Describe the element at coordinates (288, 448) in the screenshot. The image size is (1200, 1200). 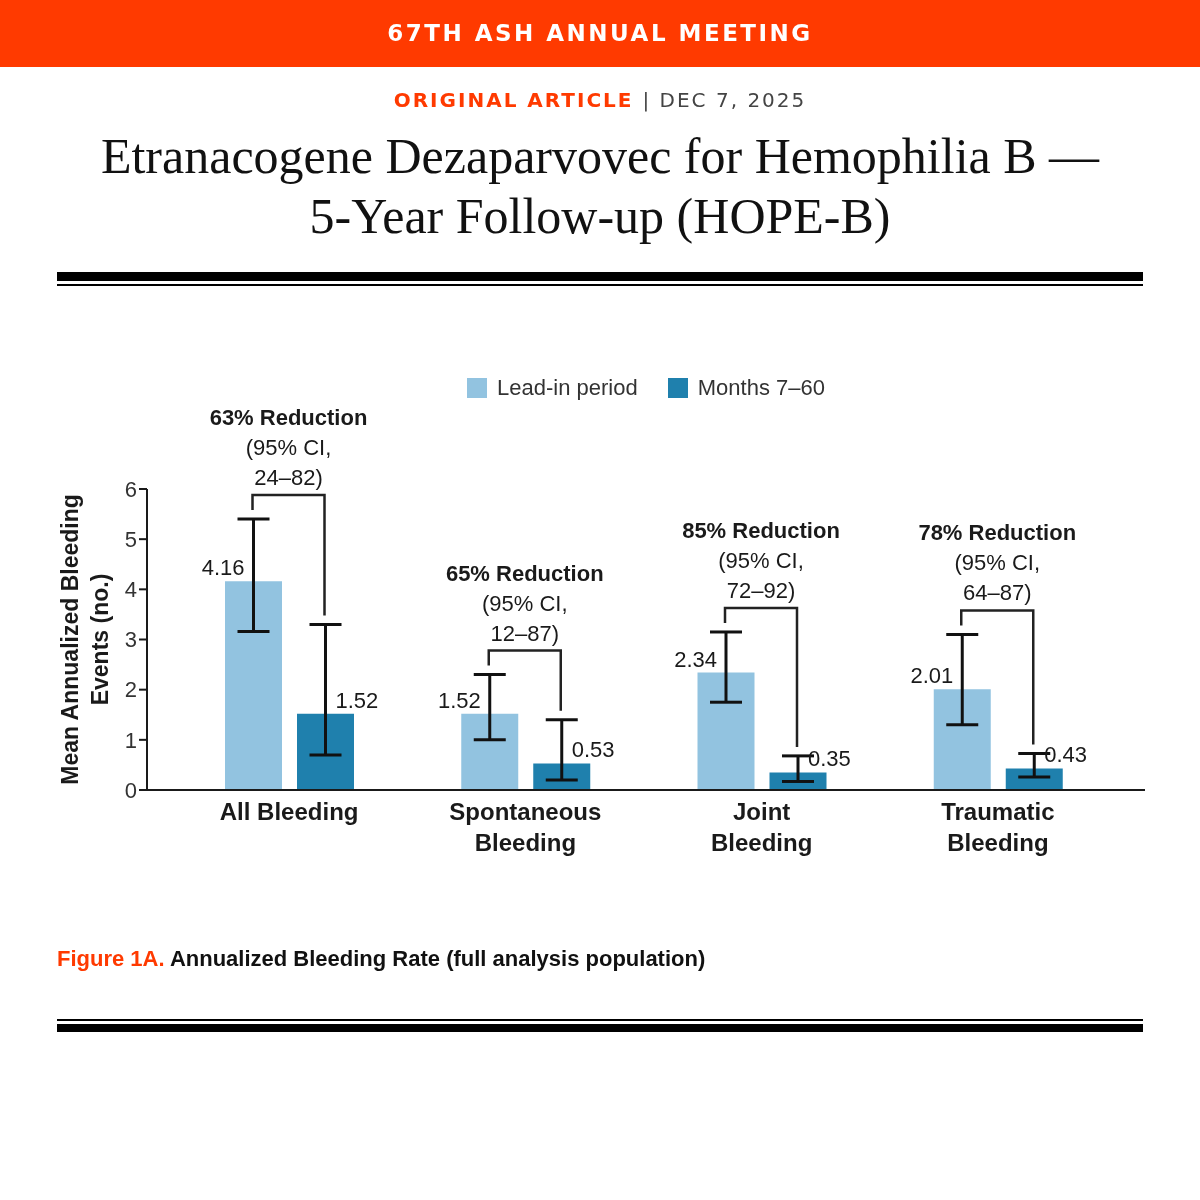
I see `annotation: 63% Reduction (95% CI, 24–82)` at that location.